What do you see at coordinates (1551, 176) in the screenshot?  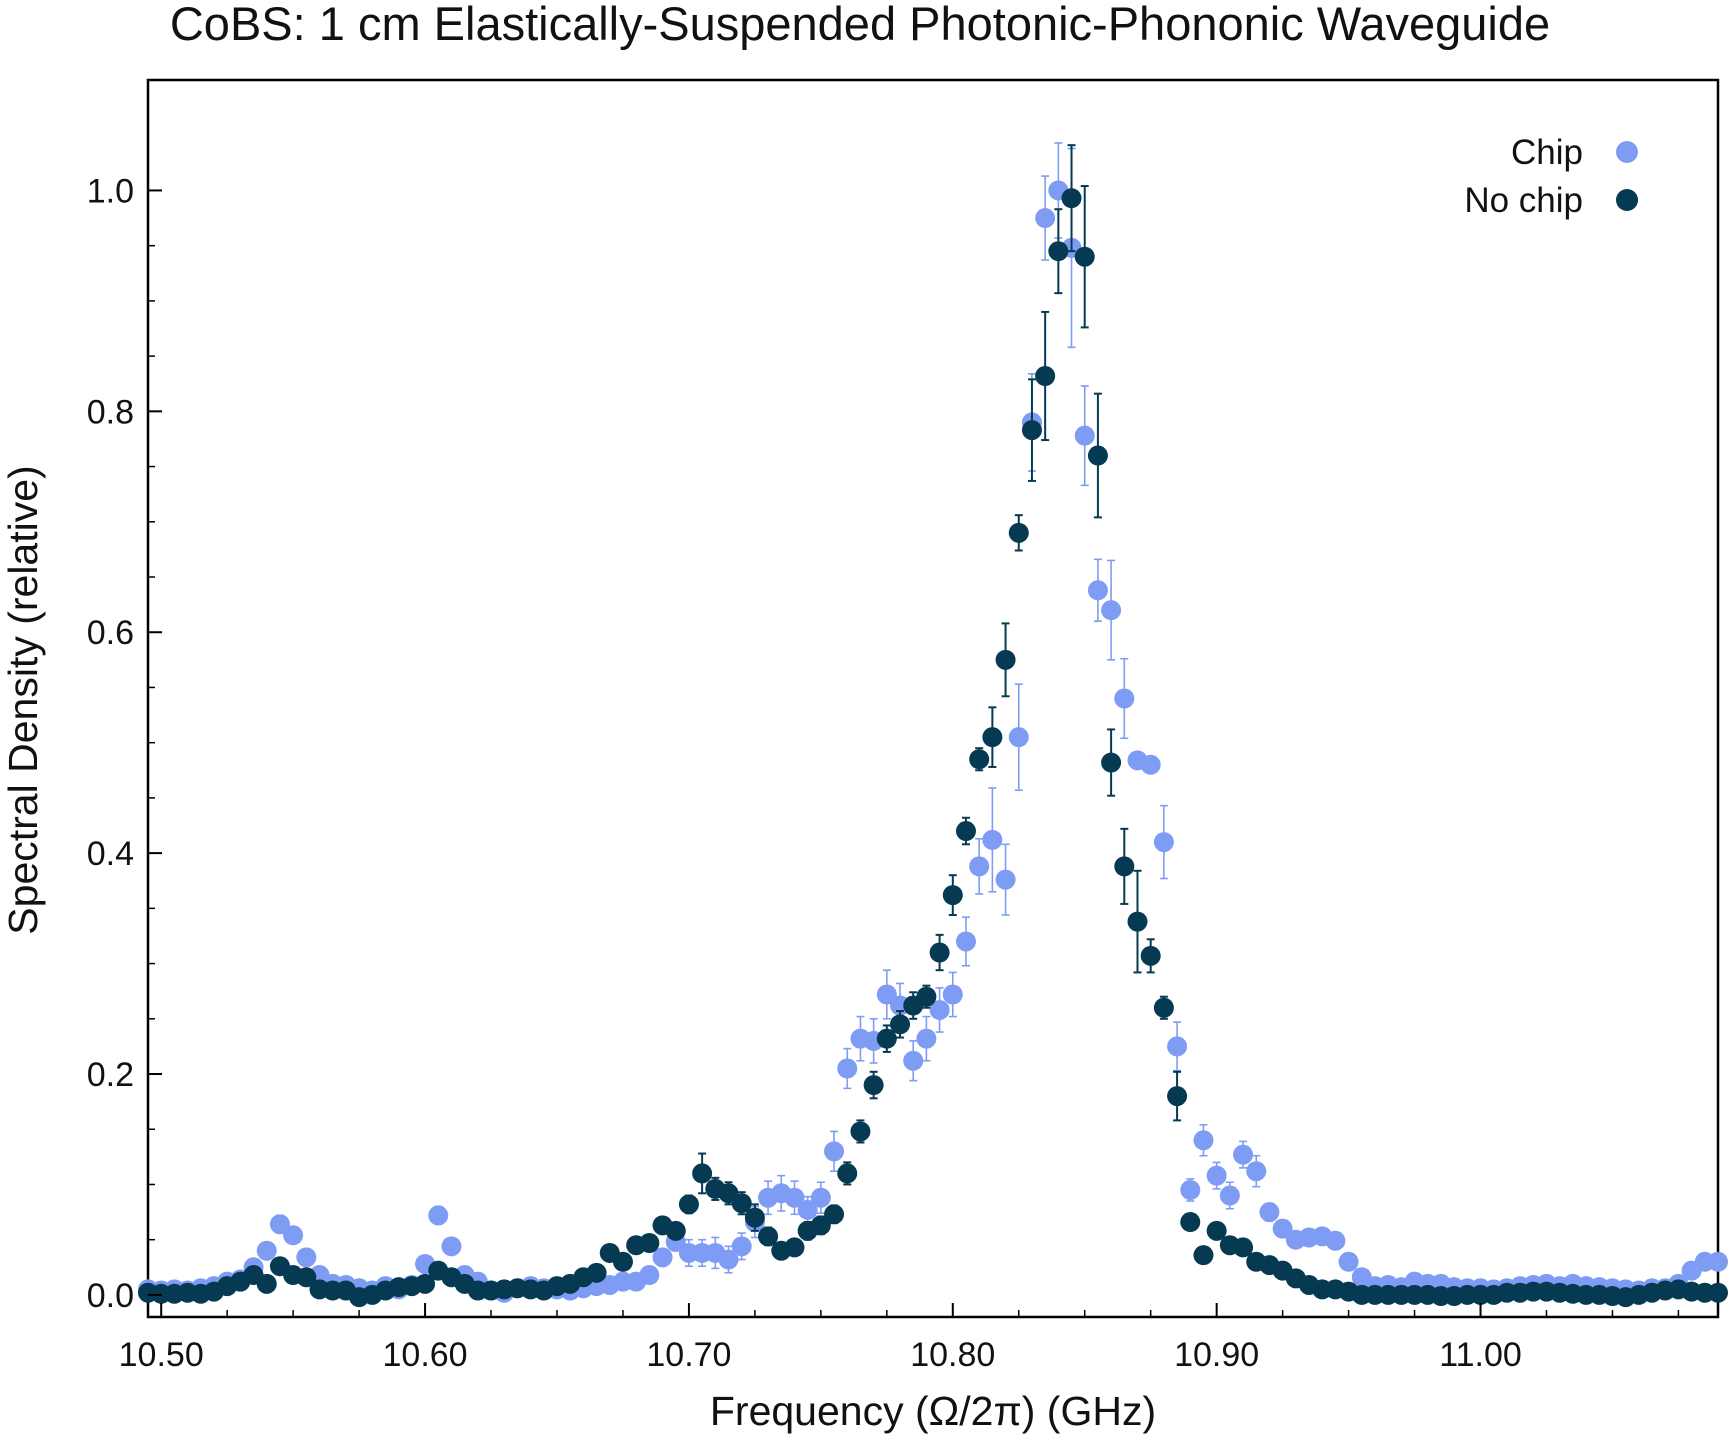 I see `legend: Chip No chip` at bounding box center [1551, 176].